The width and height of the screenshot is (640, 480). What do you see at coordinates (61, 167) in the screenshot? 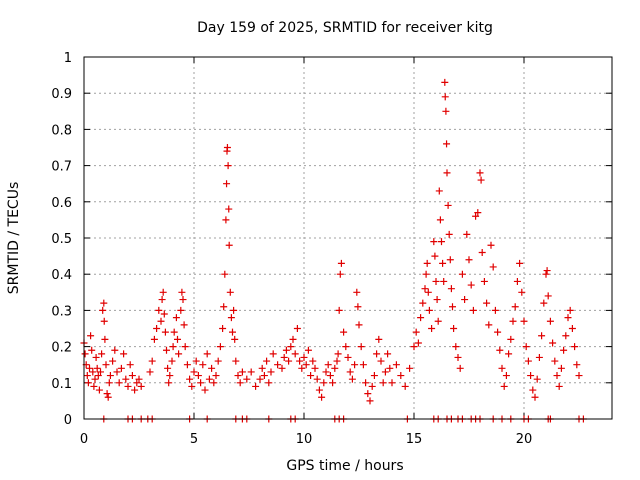
I see `y-tick-label: 0.7` at bounding box center [61, 167].